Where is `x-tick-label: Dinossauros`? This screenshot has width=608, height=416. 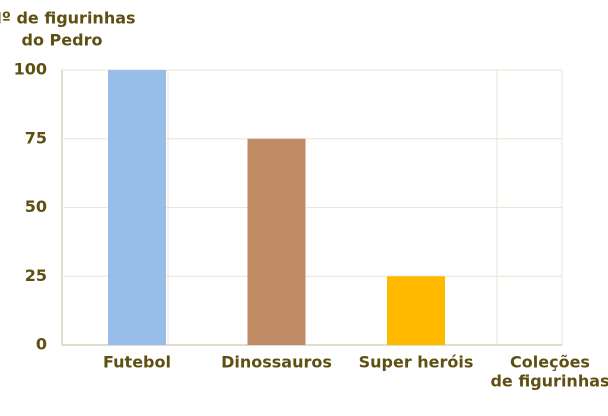 x-tick-label: Dinossauros is located at coordinates (276, 362).